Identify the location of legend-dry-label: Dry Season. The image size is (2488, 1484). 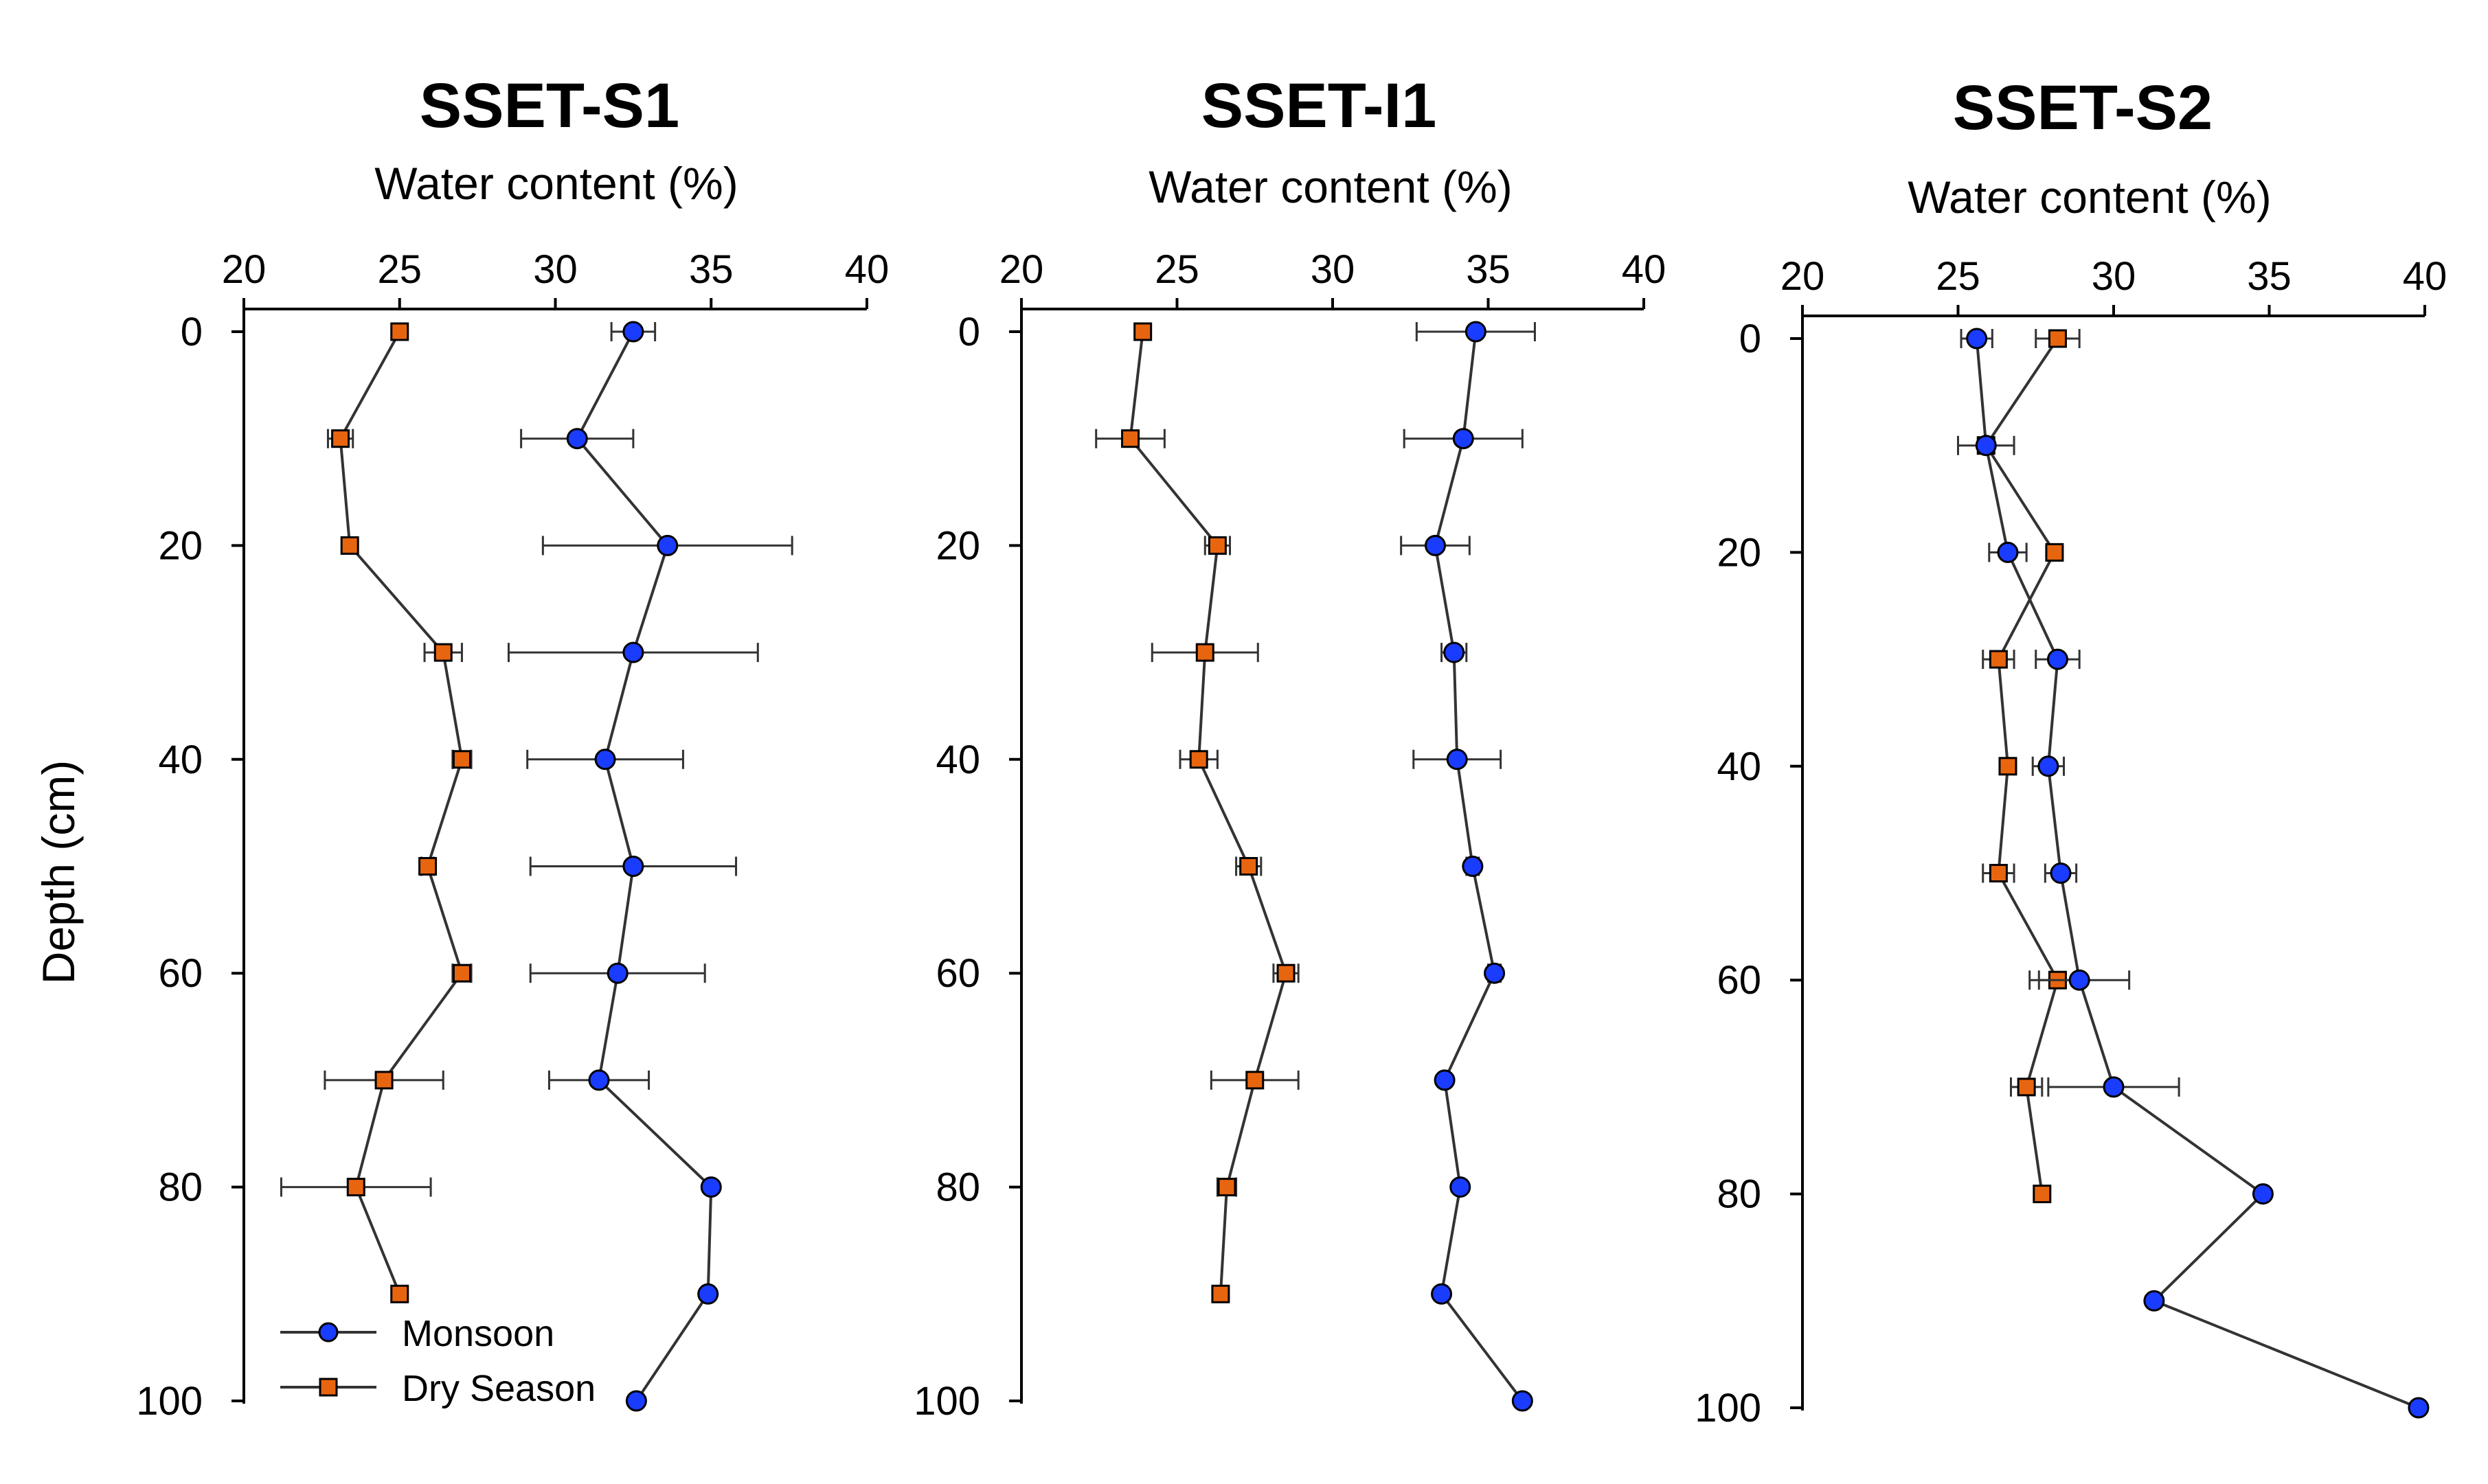
(499, 1389).